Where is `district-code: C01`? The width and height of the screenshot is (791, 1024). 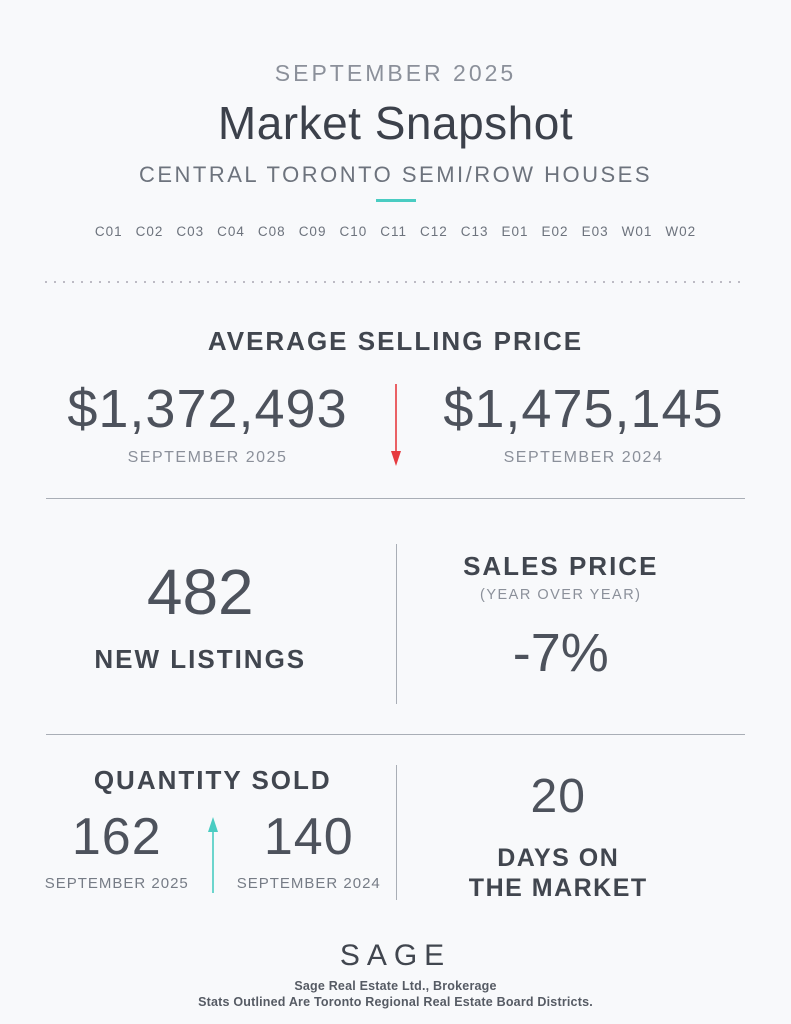 district-code: C01 is located at coordinates (108, 231).